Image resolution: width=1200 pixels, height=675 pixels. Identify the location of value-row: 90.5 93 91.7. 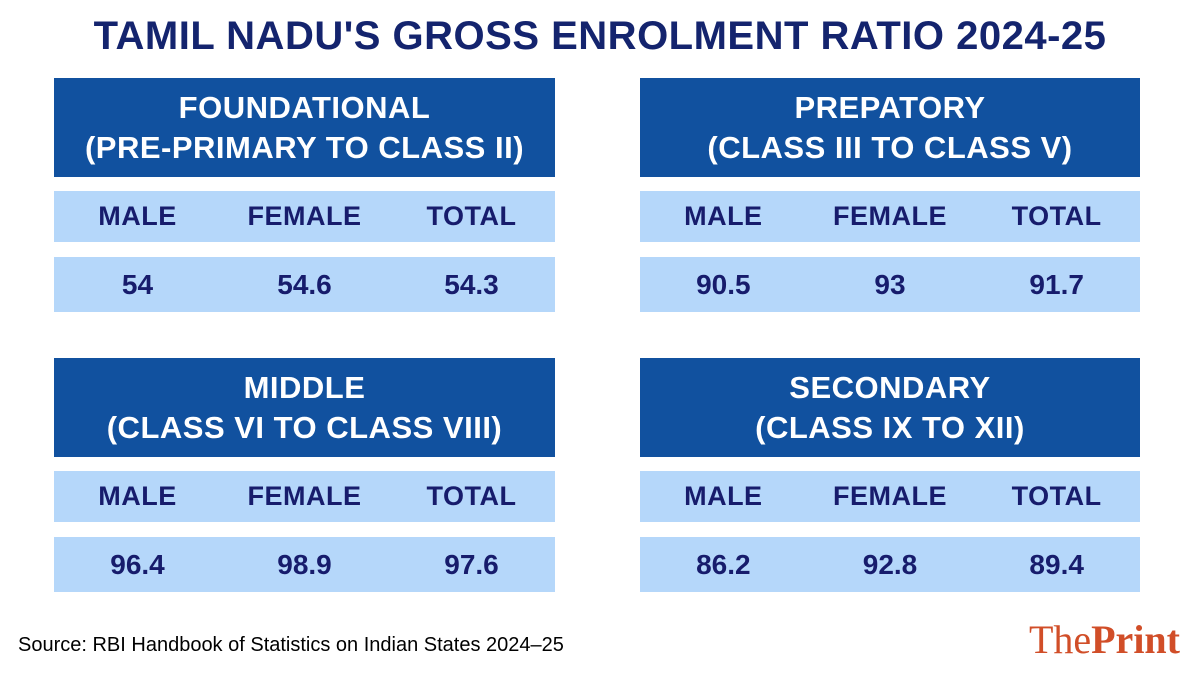
(890, 284).